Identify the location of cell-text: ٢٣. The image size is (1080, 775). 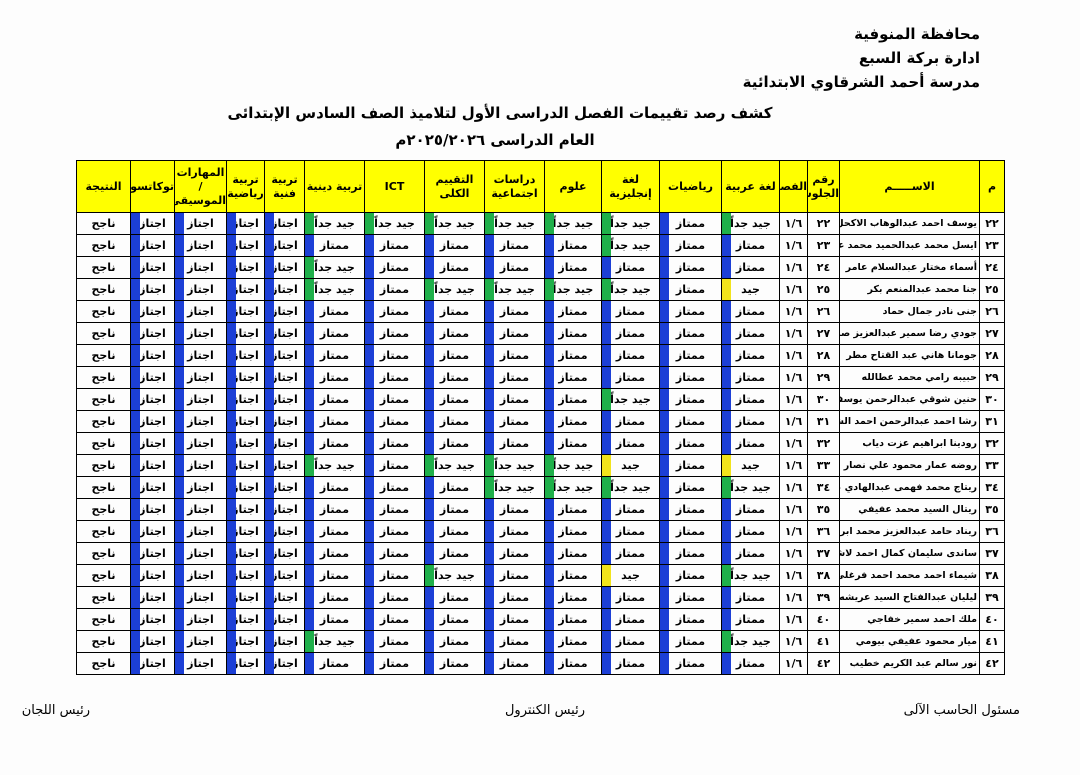
(992, 245).